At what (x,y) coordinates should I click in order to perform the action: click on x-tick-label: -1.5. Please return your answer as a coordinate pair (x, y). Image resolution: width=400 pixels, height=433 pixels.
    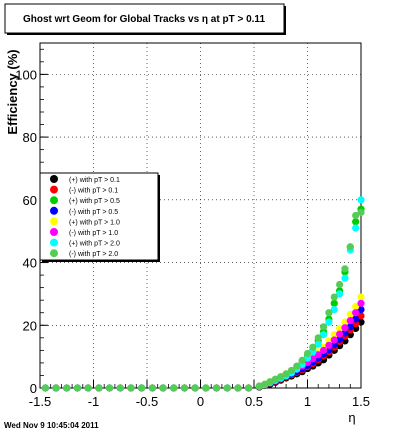
    Looking at the image, I should click on (40, 401).